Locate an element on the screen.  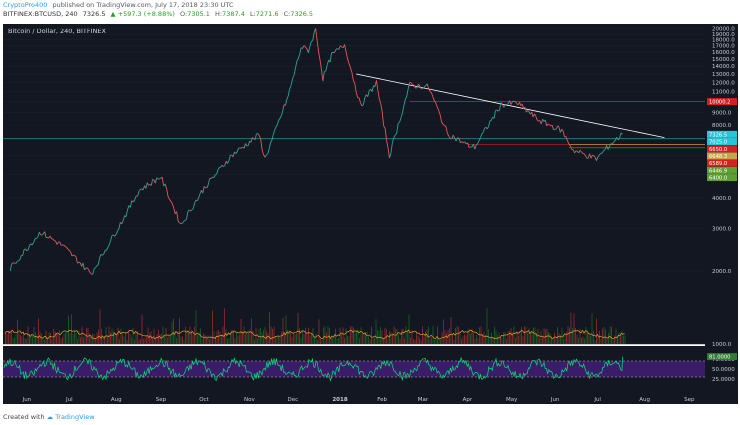
rsi-tick-label: 50.0000 is located at coordinates (723, 370).